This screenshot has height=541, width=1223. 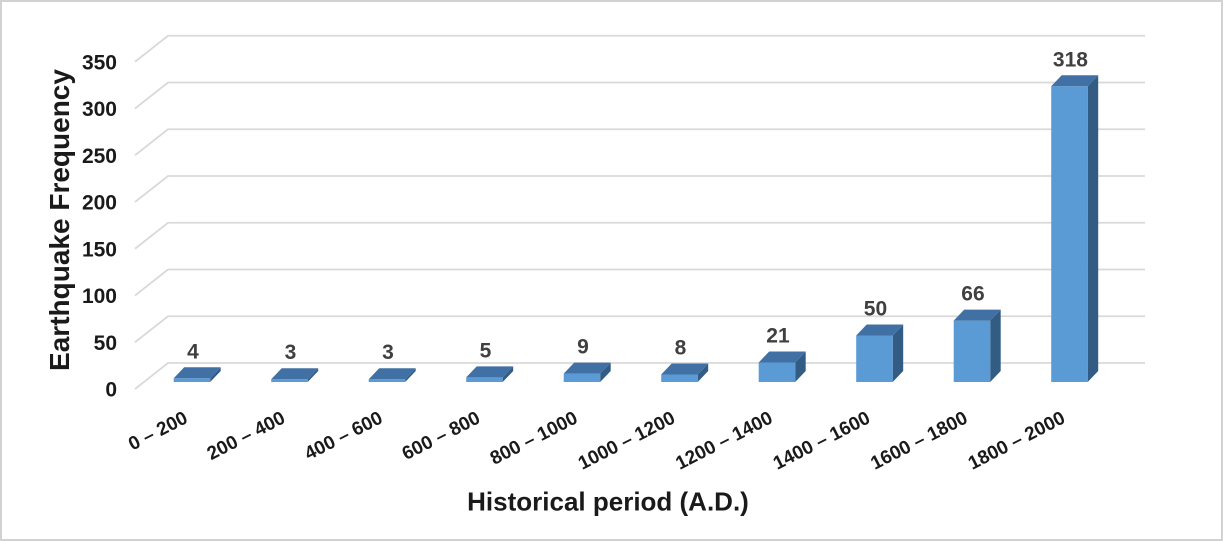 I want to click on y-tick-label: 150, so click(x=99, y=249).